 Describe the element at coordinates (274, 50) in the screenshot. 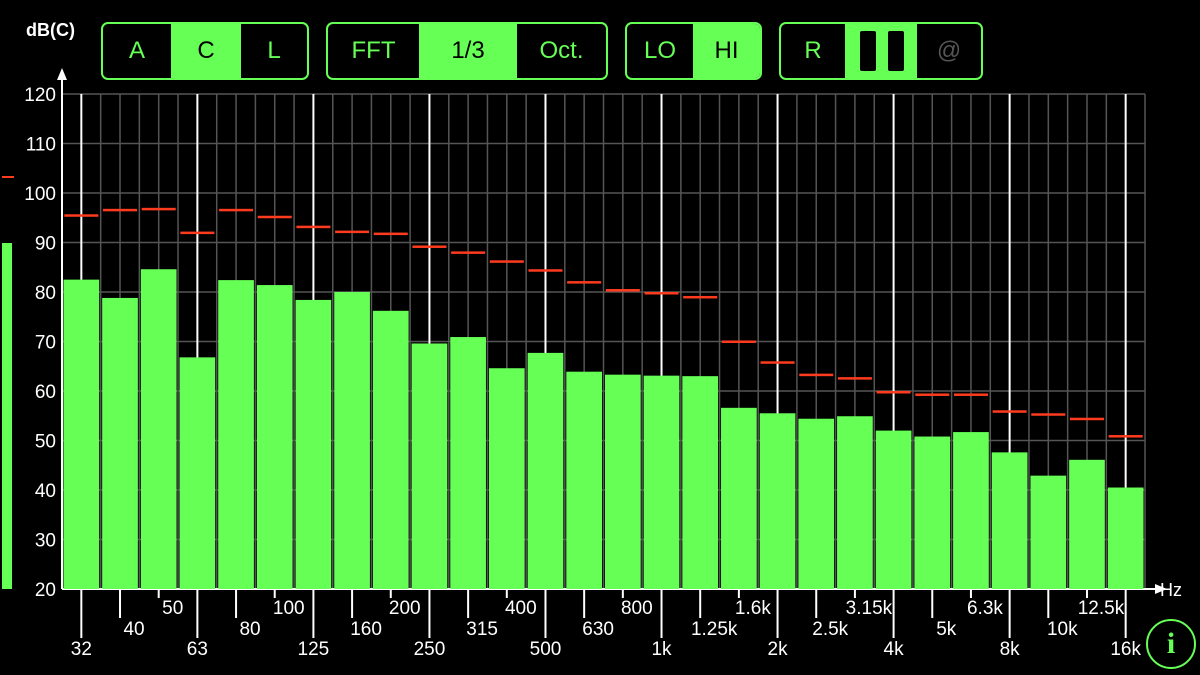

I see `weighting-l-button: L` at that location.